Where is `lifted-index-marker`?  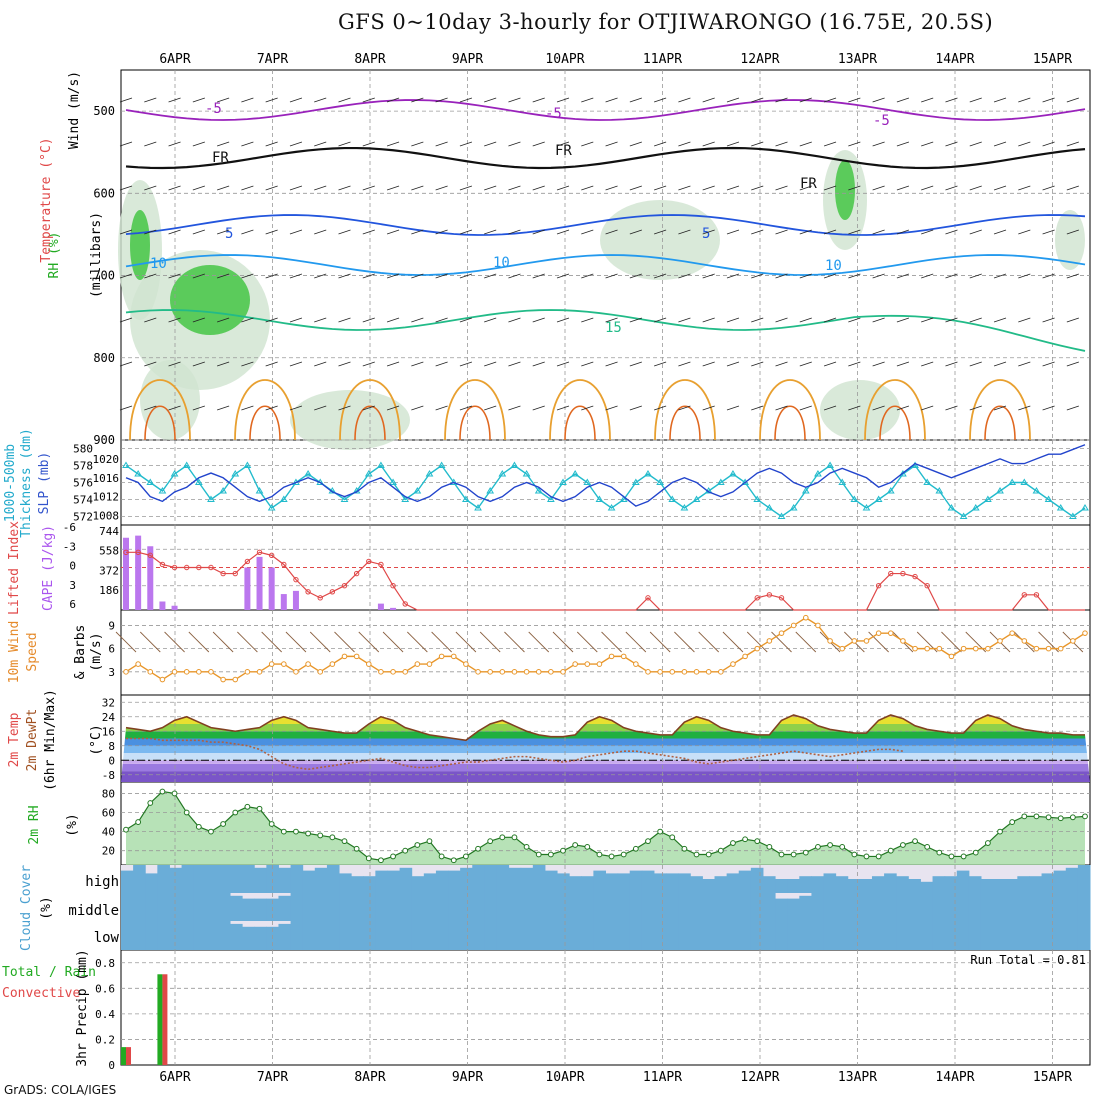
lifted-index-marker is located at coordinates (781, 598).